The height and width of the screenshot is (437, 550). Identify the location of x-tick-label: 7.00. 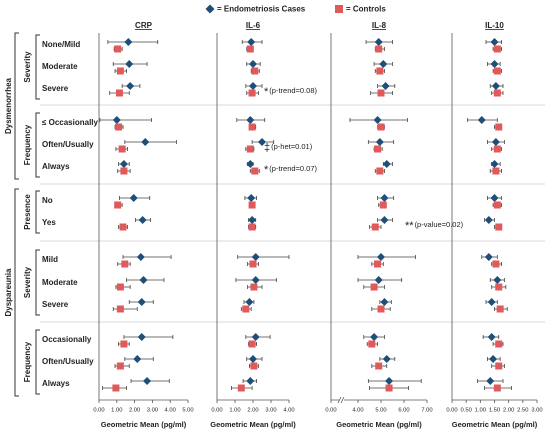
(426, 411).